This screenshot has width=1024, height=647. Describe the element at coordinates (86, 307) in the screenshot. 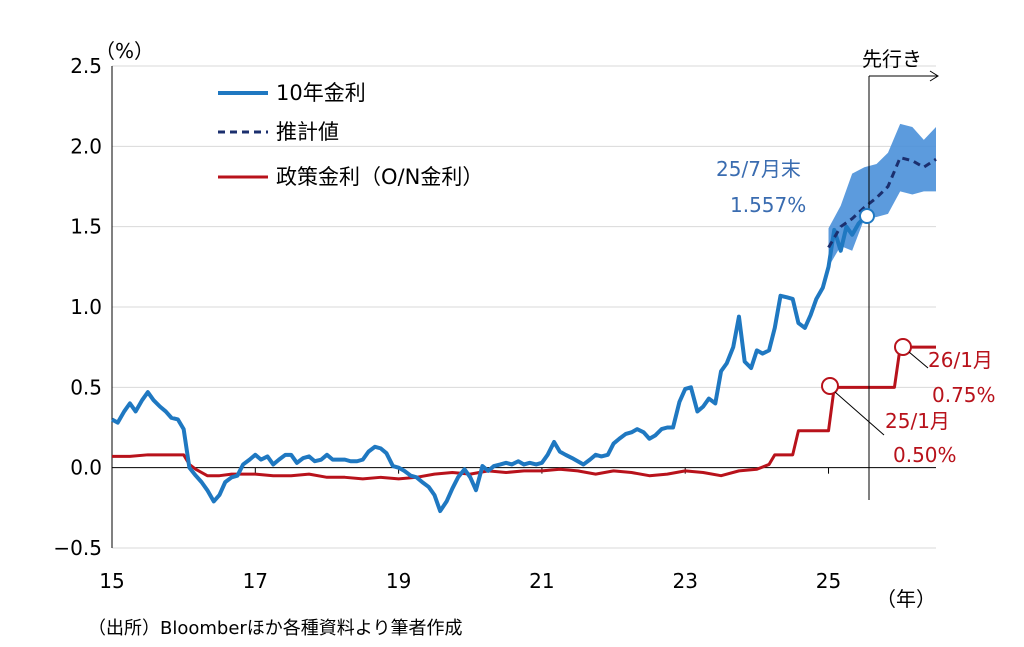

I see `y-tick-label: 1.0` at that location.